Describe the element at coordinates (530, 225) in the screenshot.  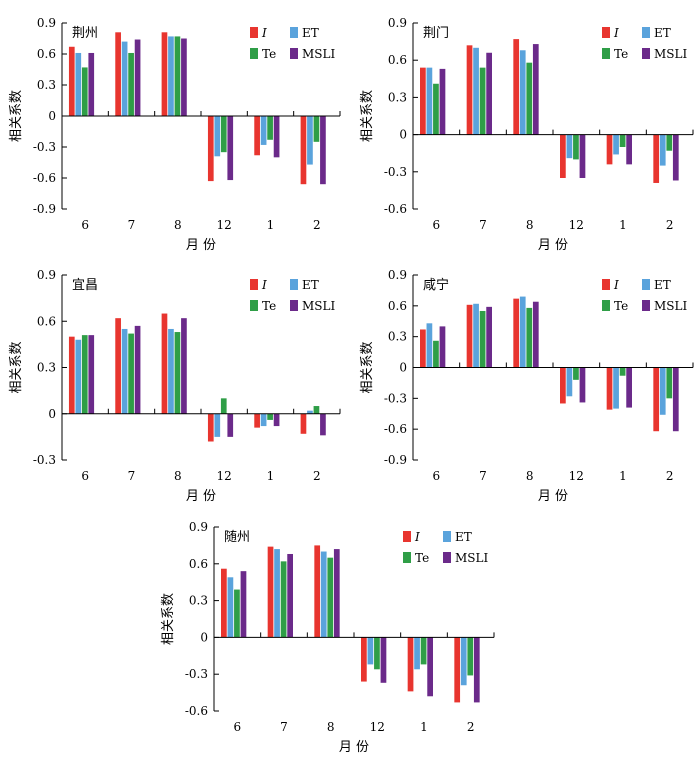
I see `x-tick-label: 8` at that location.